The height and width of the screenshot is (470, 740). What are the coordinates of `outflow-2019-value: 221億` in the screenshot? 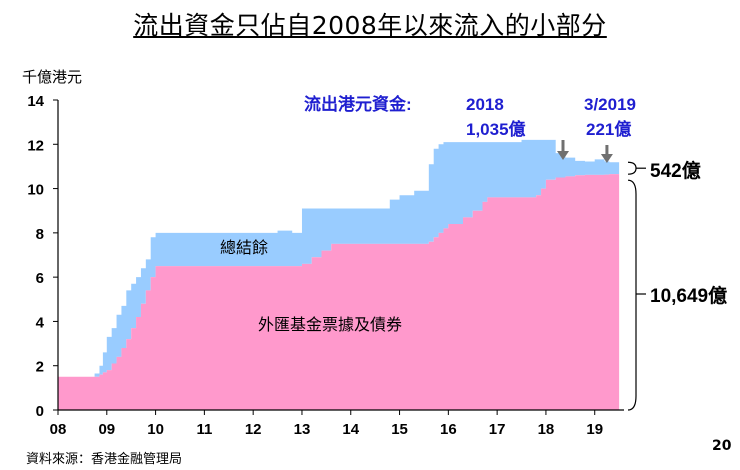 It's located at (608, 129).